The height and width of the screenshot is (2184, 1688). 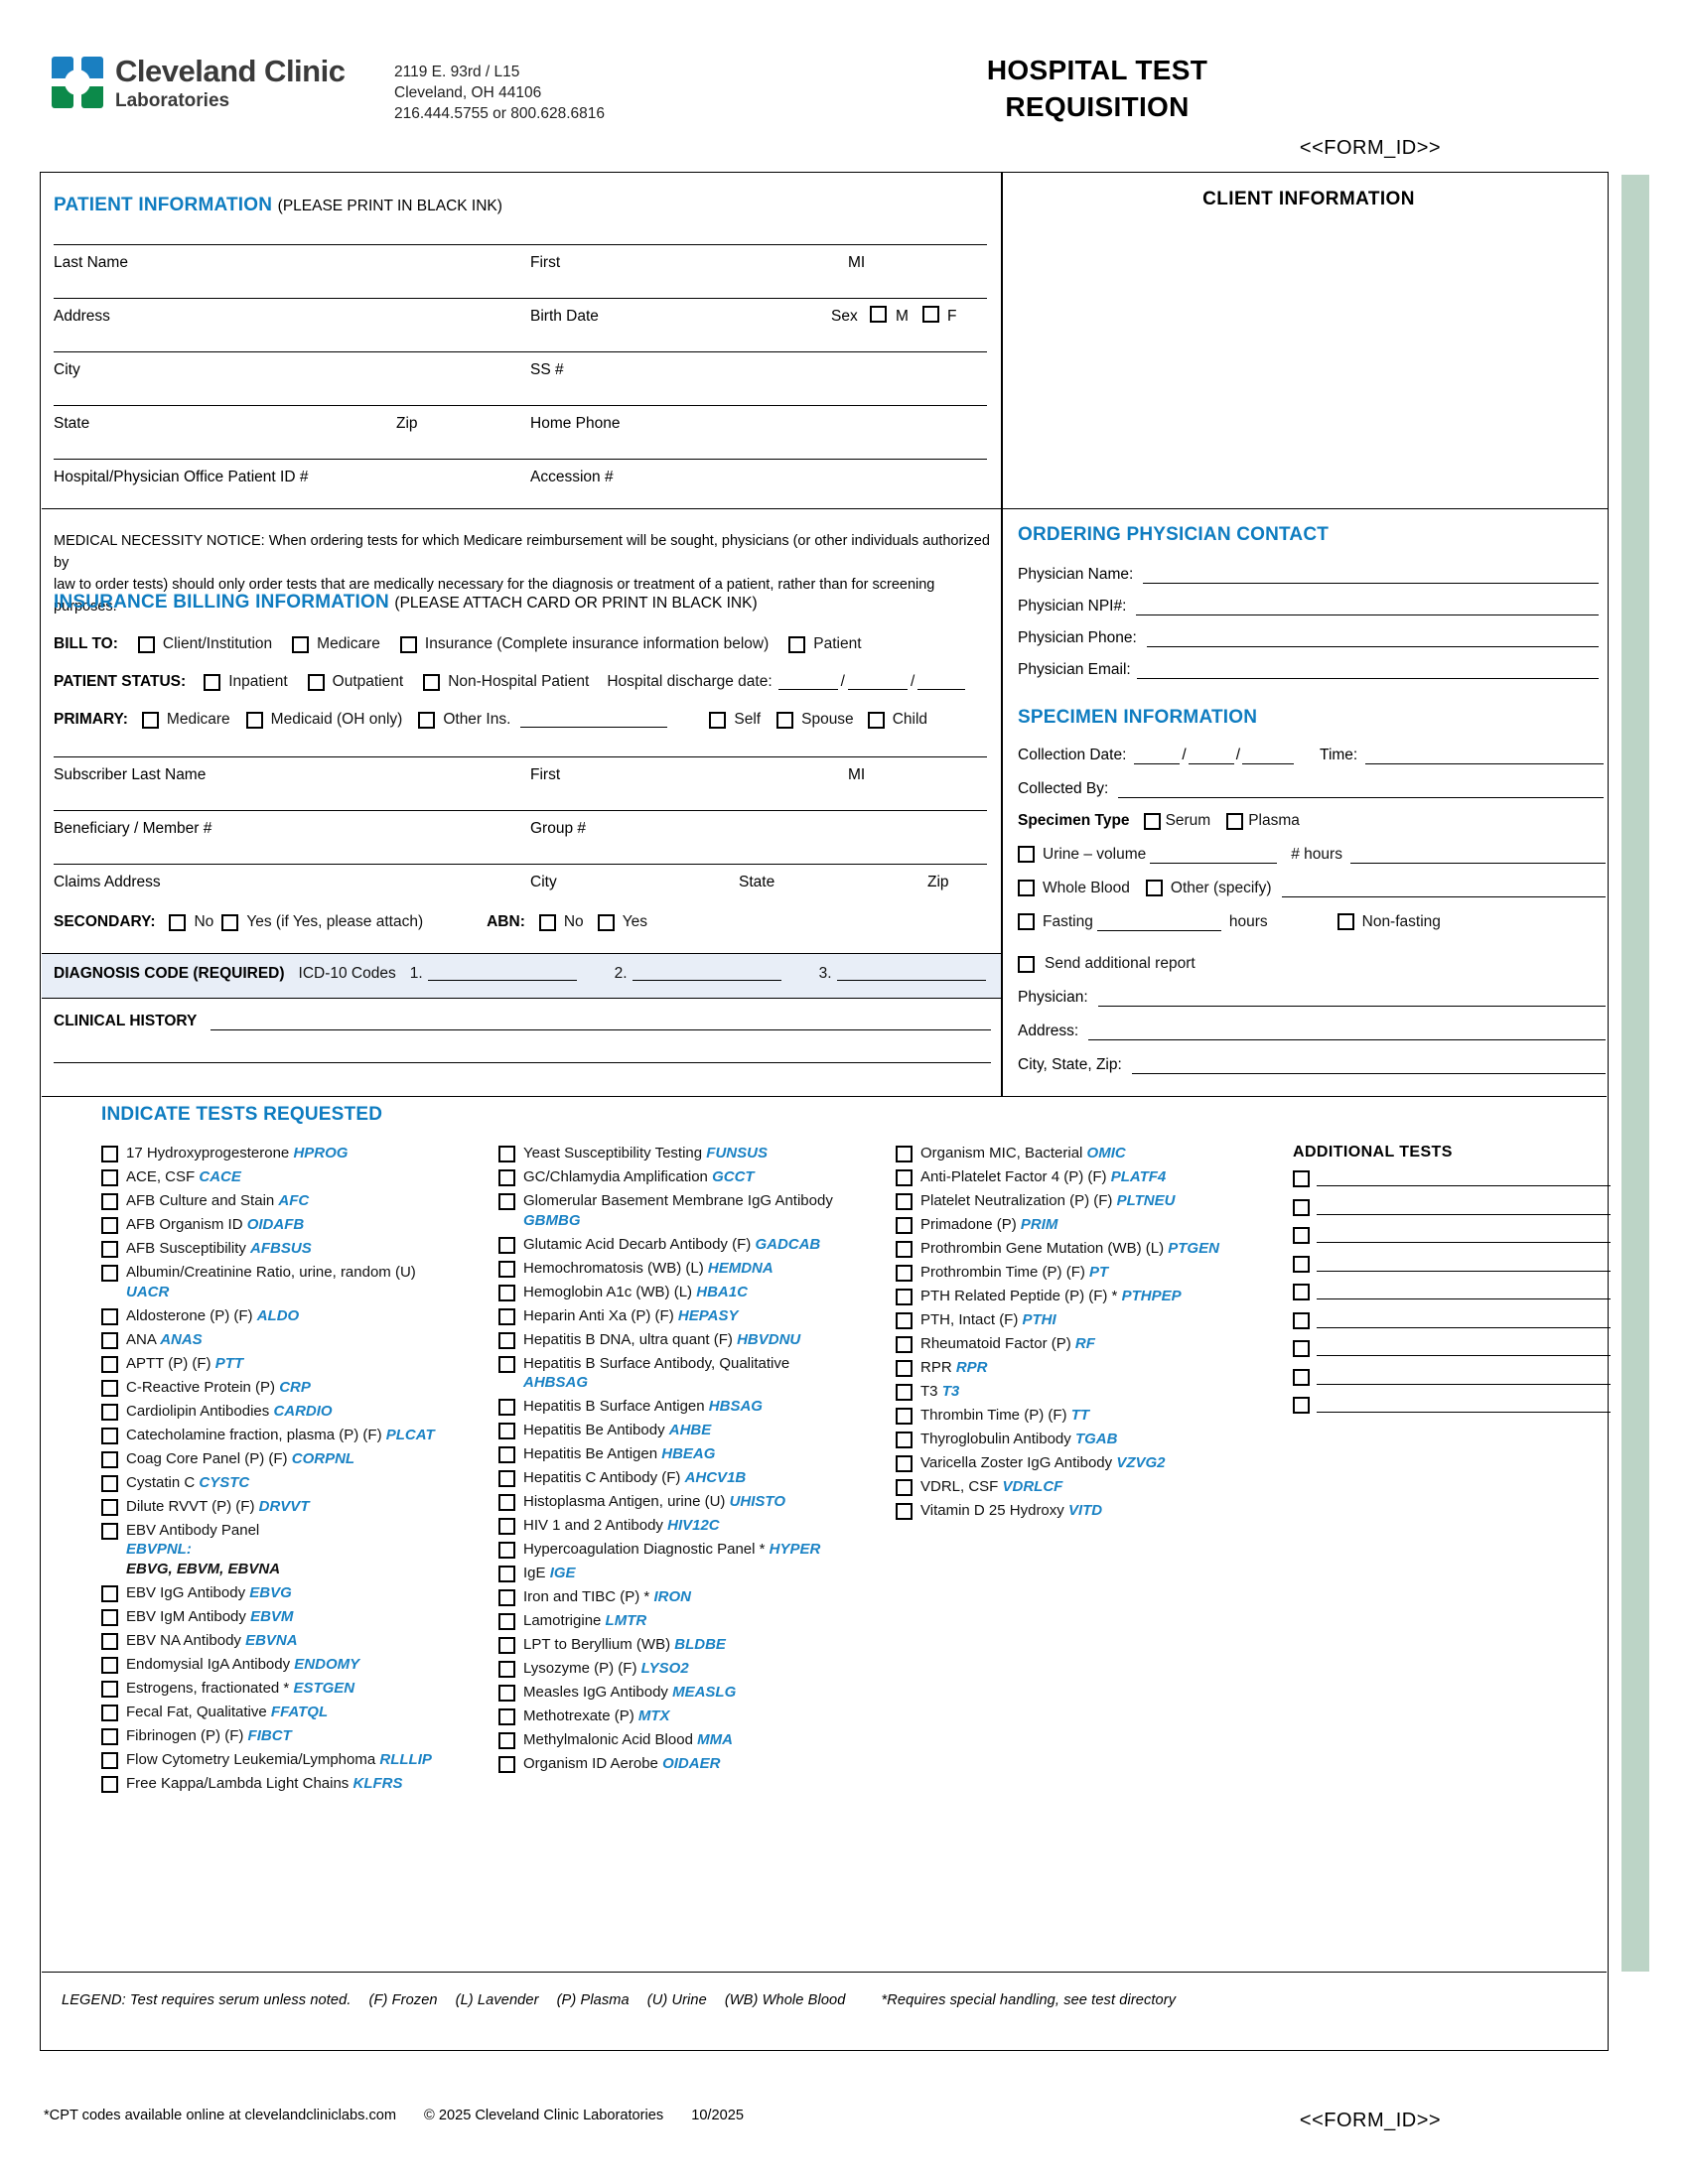 I want to click on abn-yes-checkbox, so click(x=606, y=922).